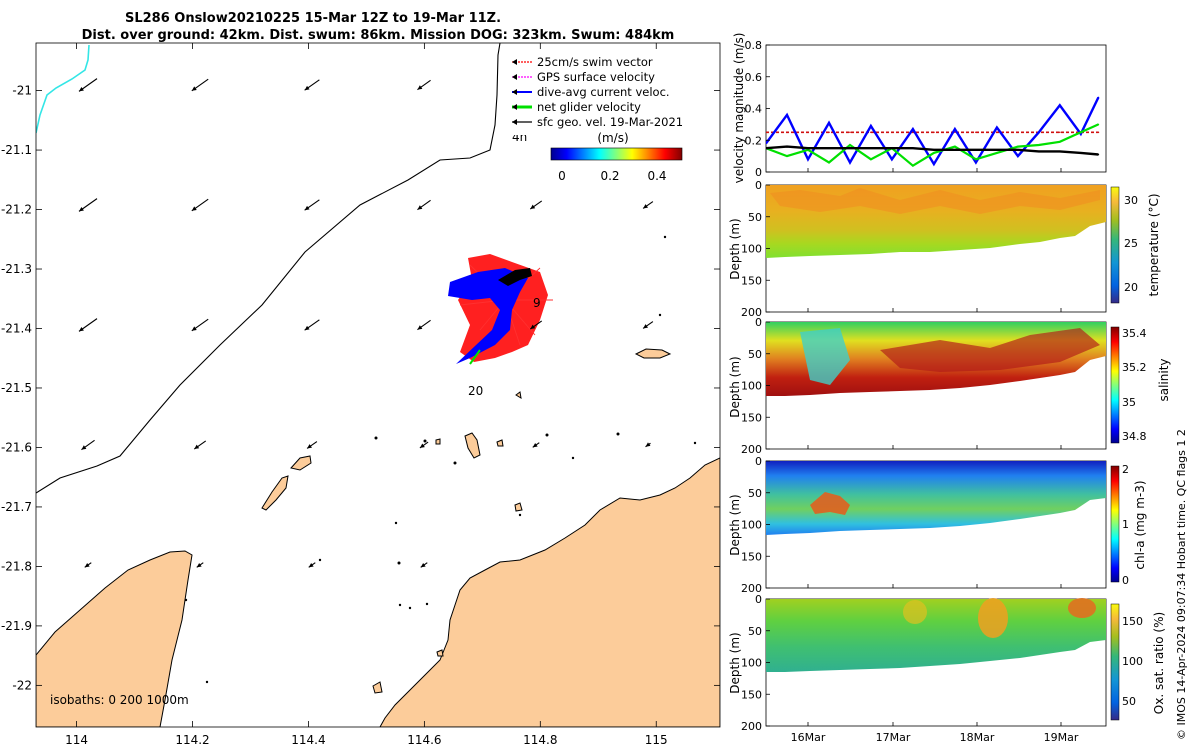 This screenshot has height=750, width=1200. What do you see at coordinates (990, 350) in the screenshot?
I see `salinity-salty-patch` at bounding box center [990, 350].